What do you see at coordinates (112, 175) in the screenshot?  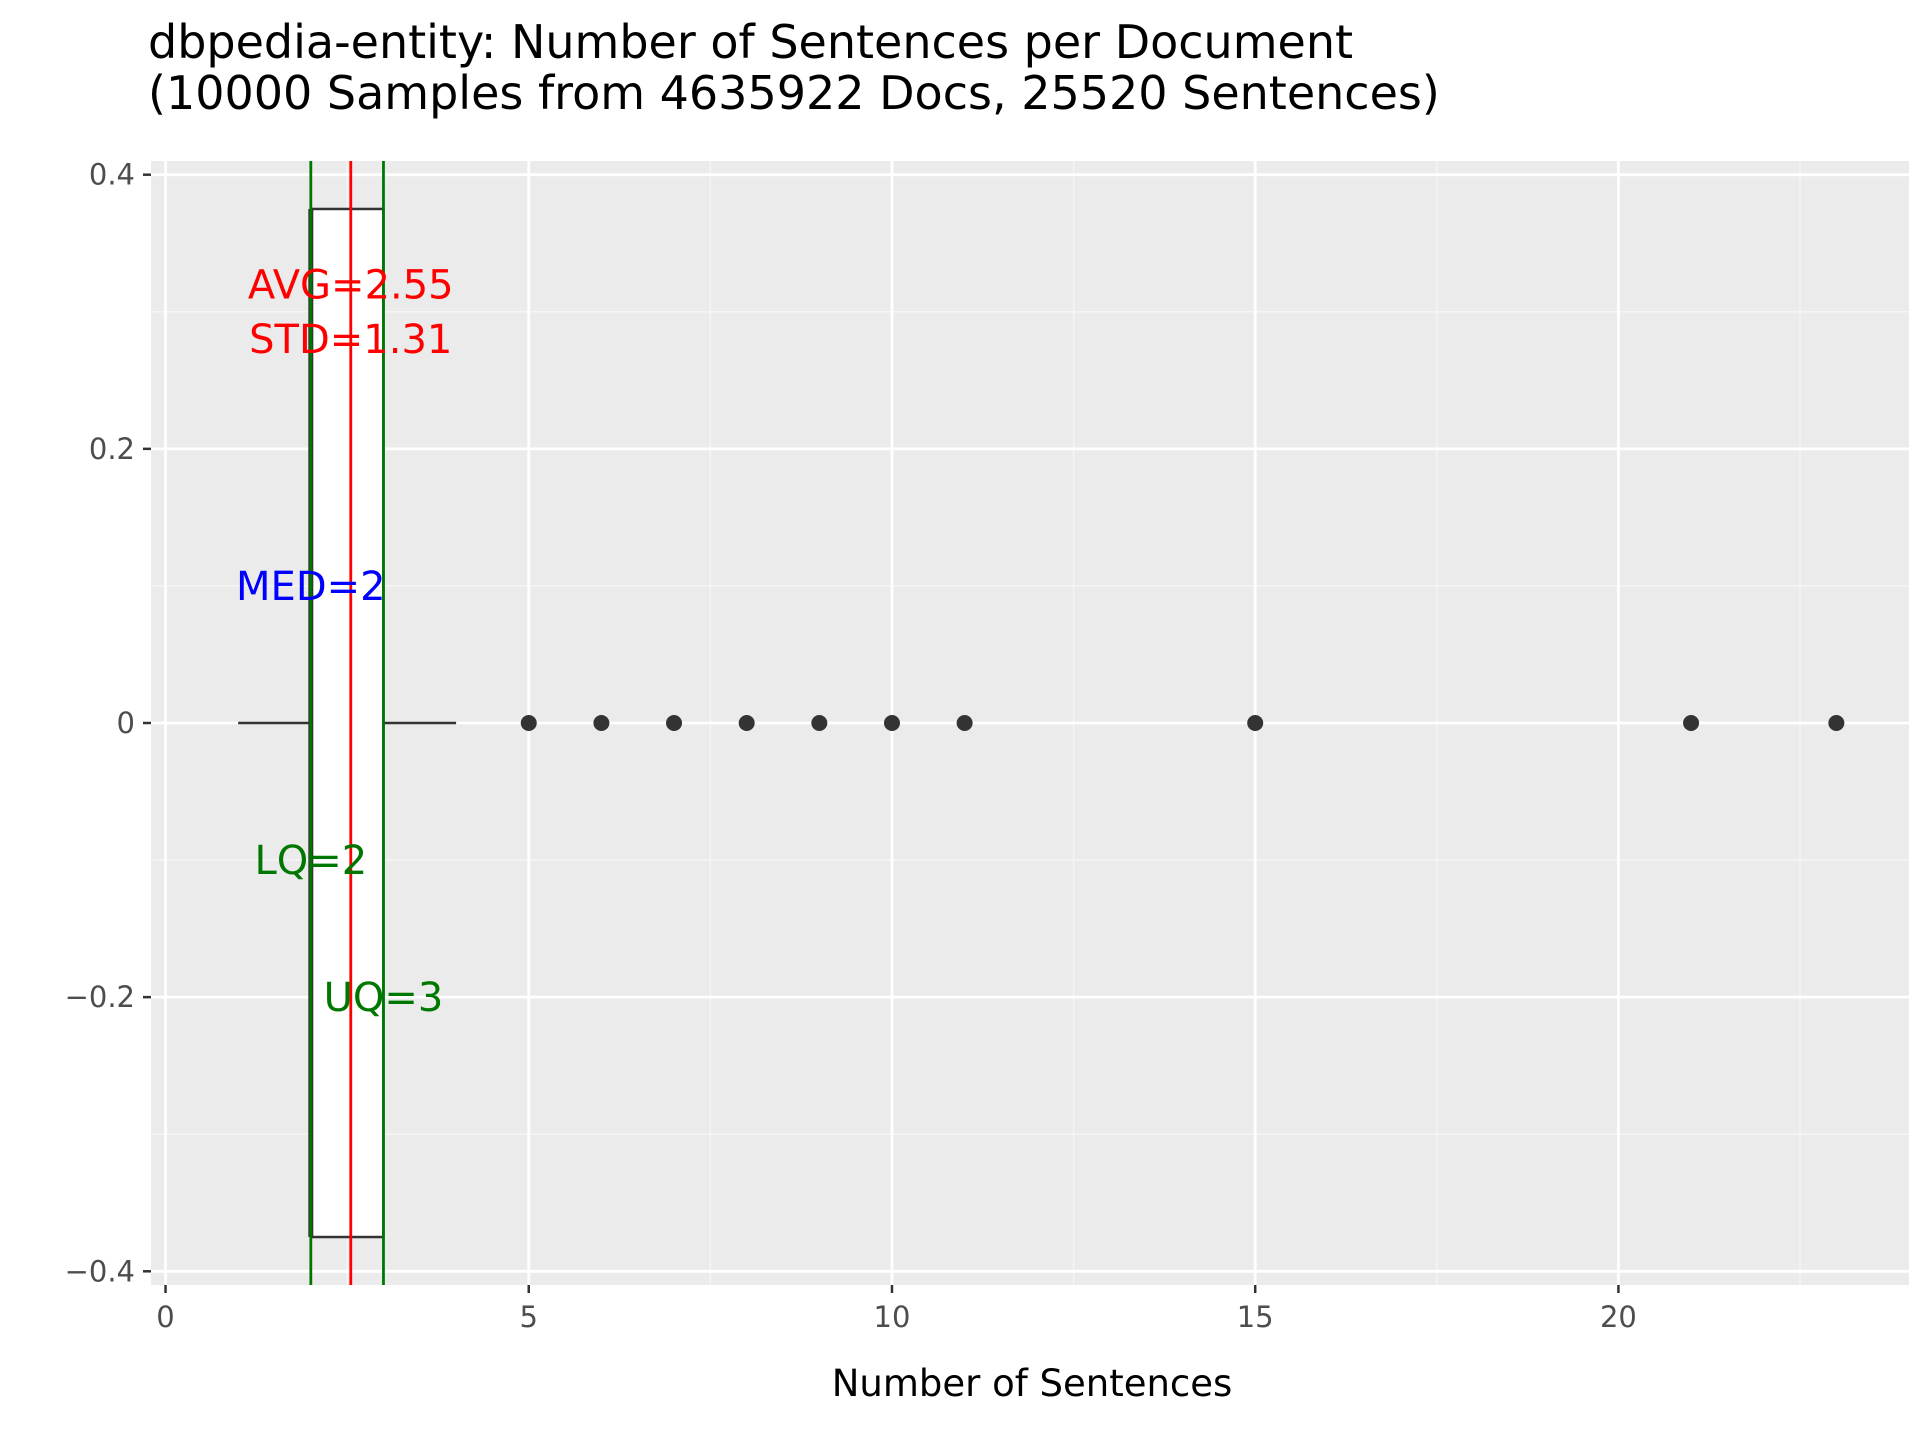 I see `y-tick-label: 0.4` at bounding box center [112, 175].